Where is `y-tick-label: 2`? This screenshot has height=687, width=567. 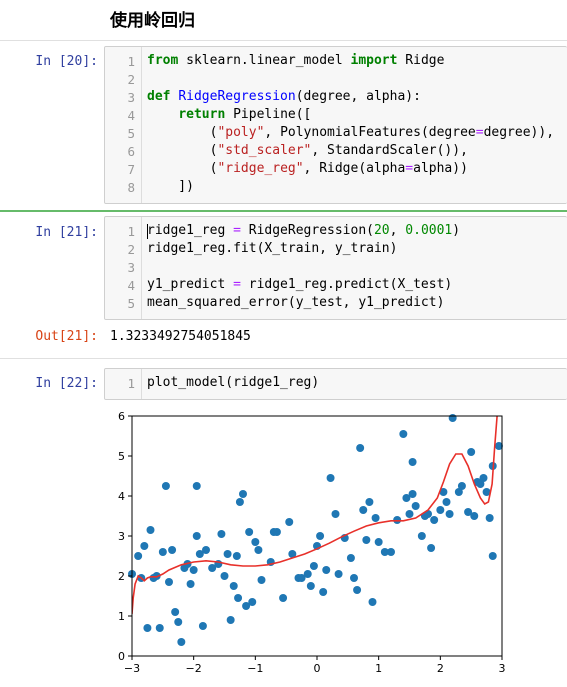 y-tick-label: 2 is located at coordinates (121, 576).